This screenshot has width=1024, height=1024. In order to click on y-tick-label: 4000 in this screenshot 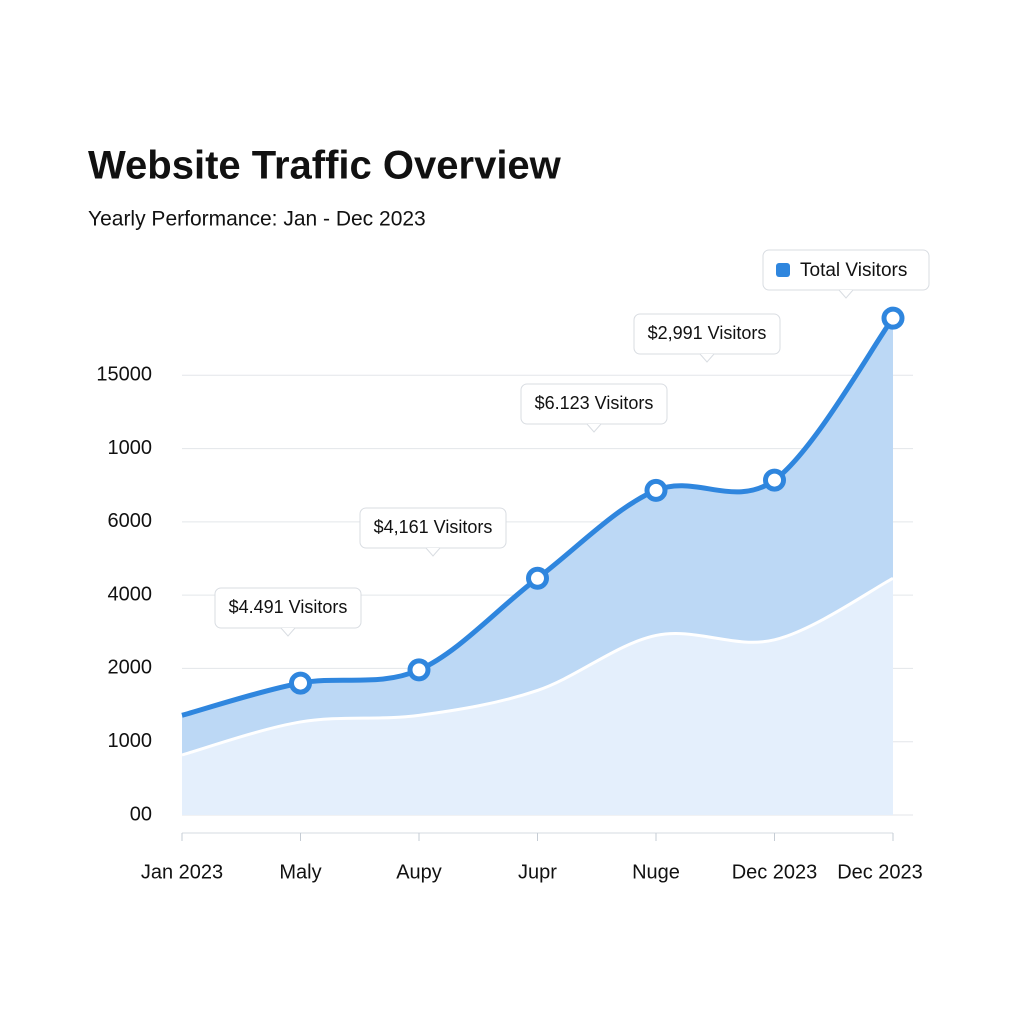, I will do `click(130, 594)`.